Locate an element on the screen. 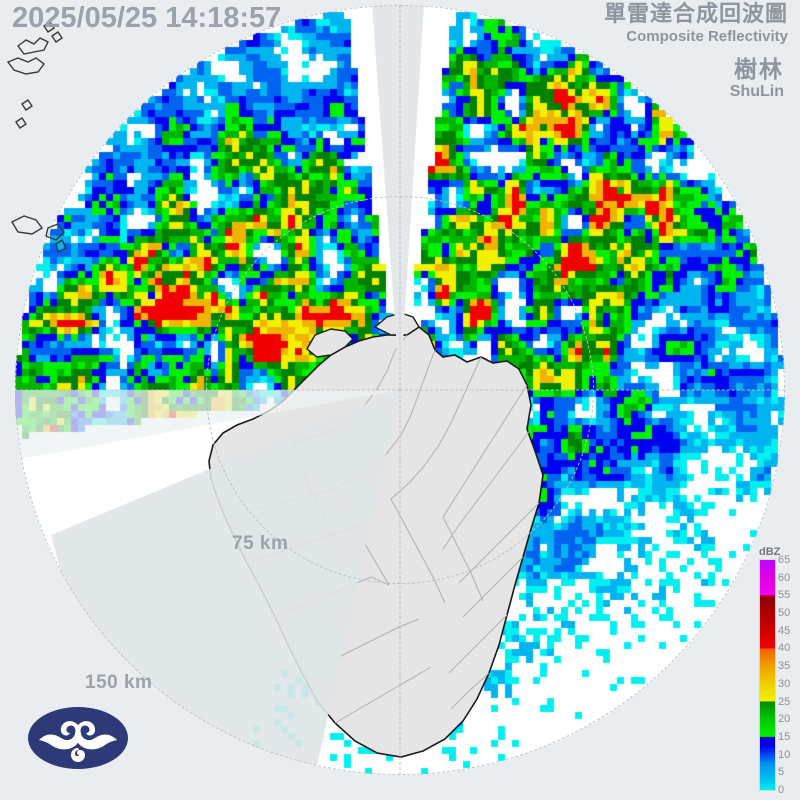  legend-tick-50: 50 is located at coordinates (784, 613).